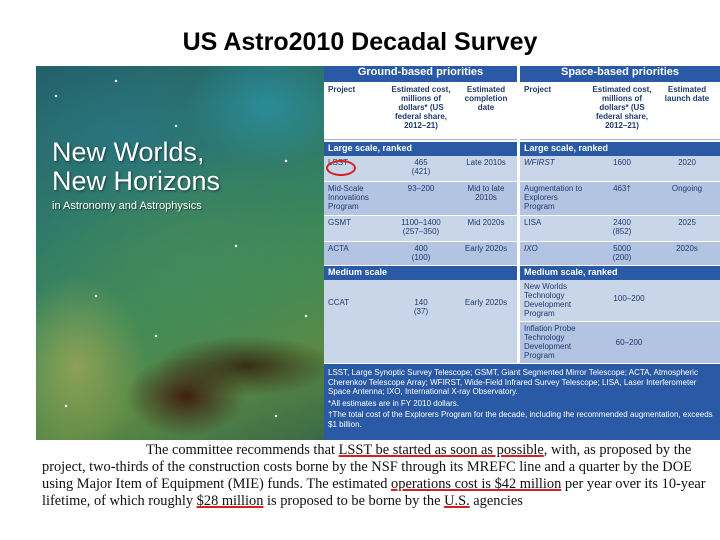  Describe the element at coordinates (622, 188) in the screenshot. I see `space-cost: 463†` at that location.